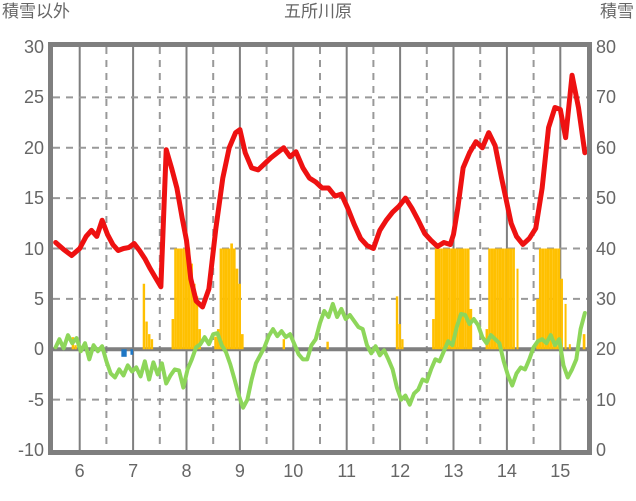  I want to click on x-axis-tick-label: 7, so click(133, 471).